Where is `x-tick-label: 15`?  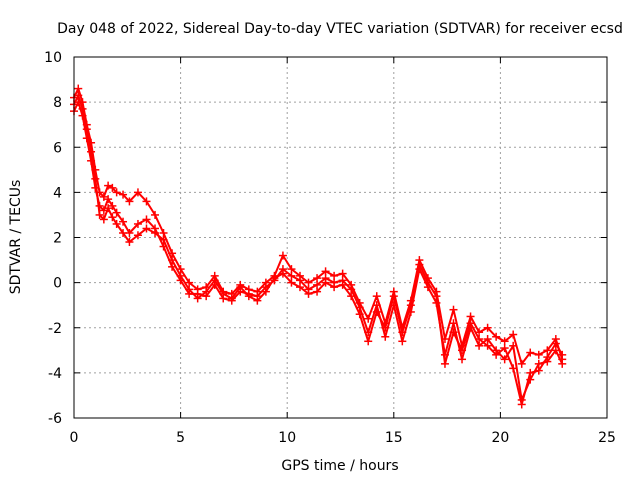 x-tick-label: 15 is located at coordinates (394, 438).